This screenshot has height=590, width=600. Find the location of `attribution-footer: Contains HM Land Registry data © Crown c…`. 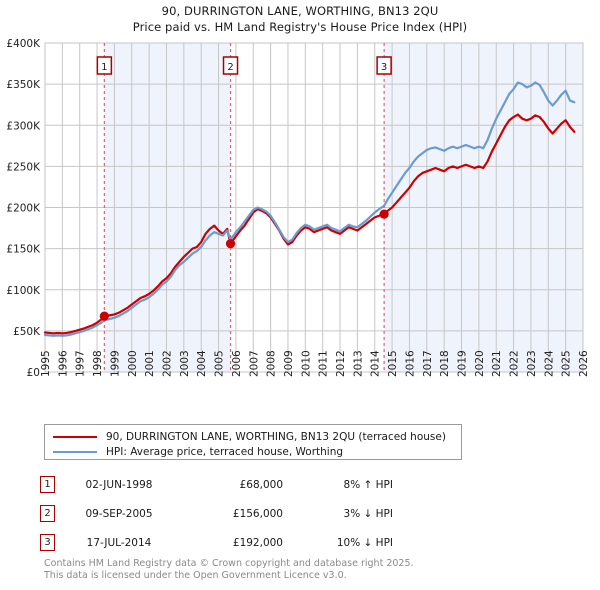

attribution-footer: Contains HM Land Registry data © Crown c… is located at coordinates (314, 569).